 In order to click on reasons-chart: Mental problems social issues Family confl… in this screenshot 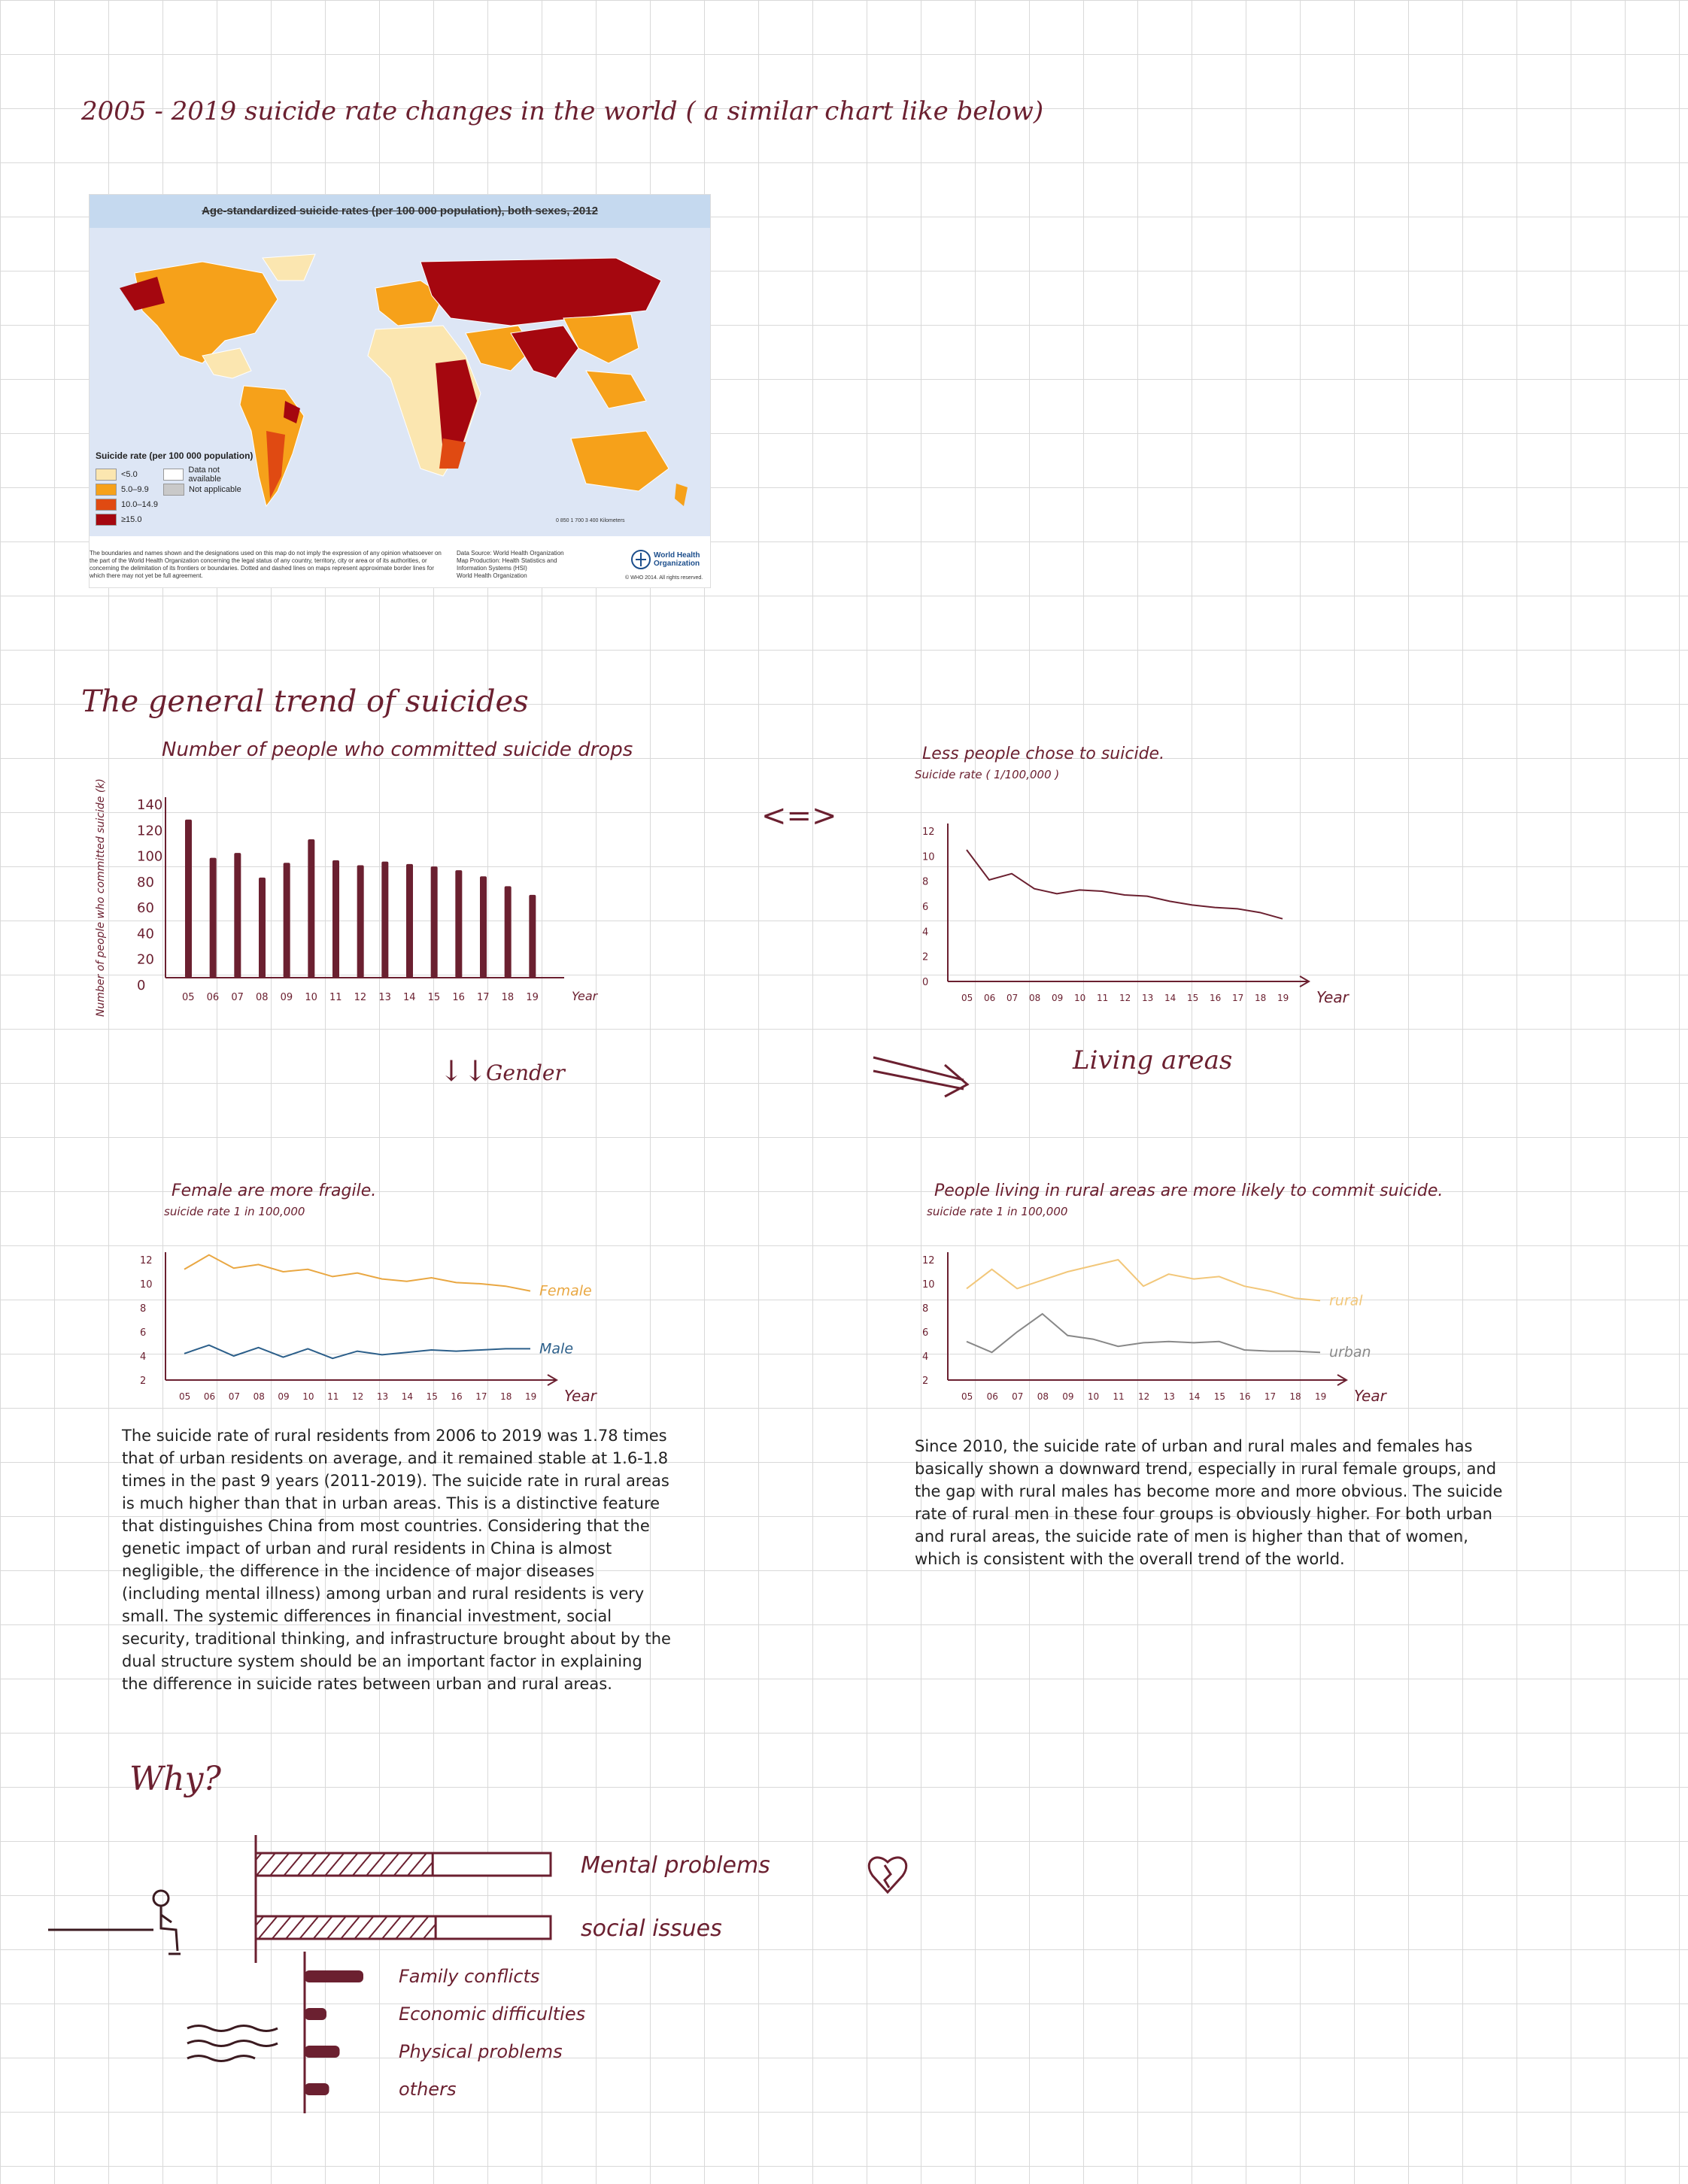, I will do `click(581, 1974)`.